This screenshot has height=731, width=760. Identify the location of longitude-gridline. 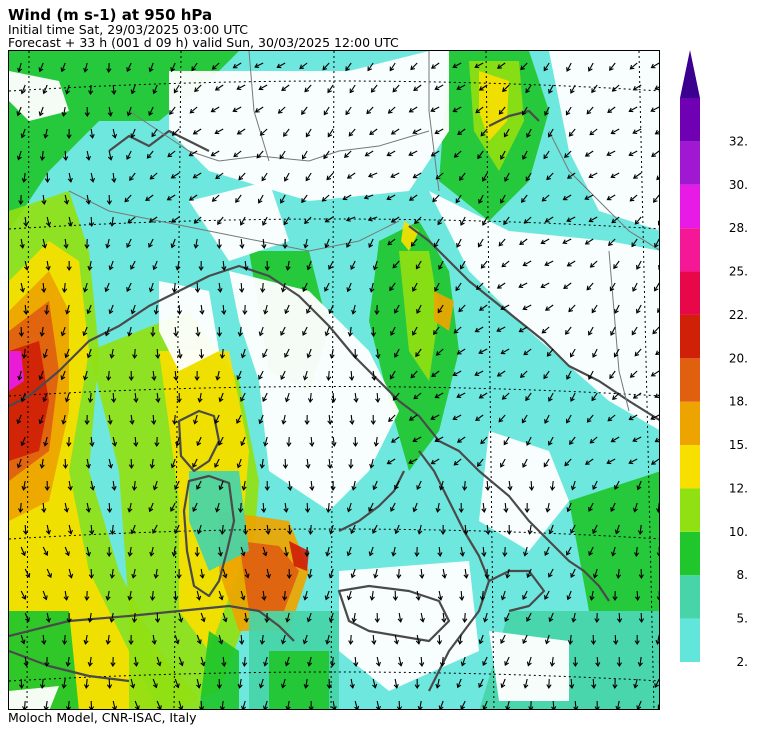
(490, 380).